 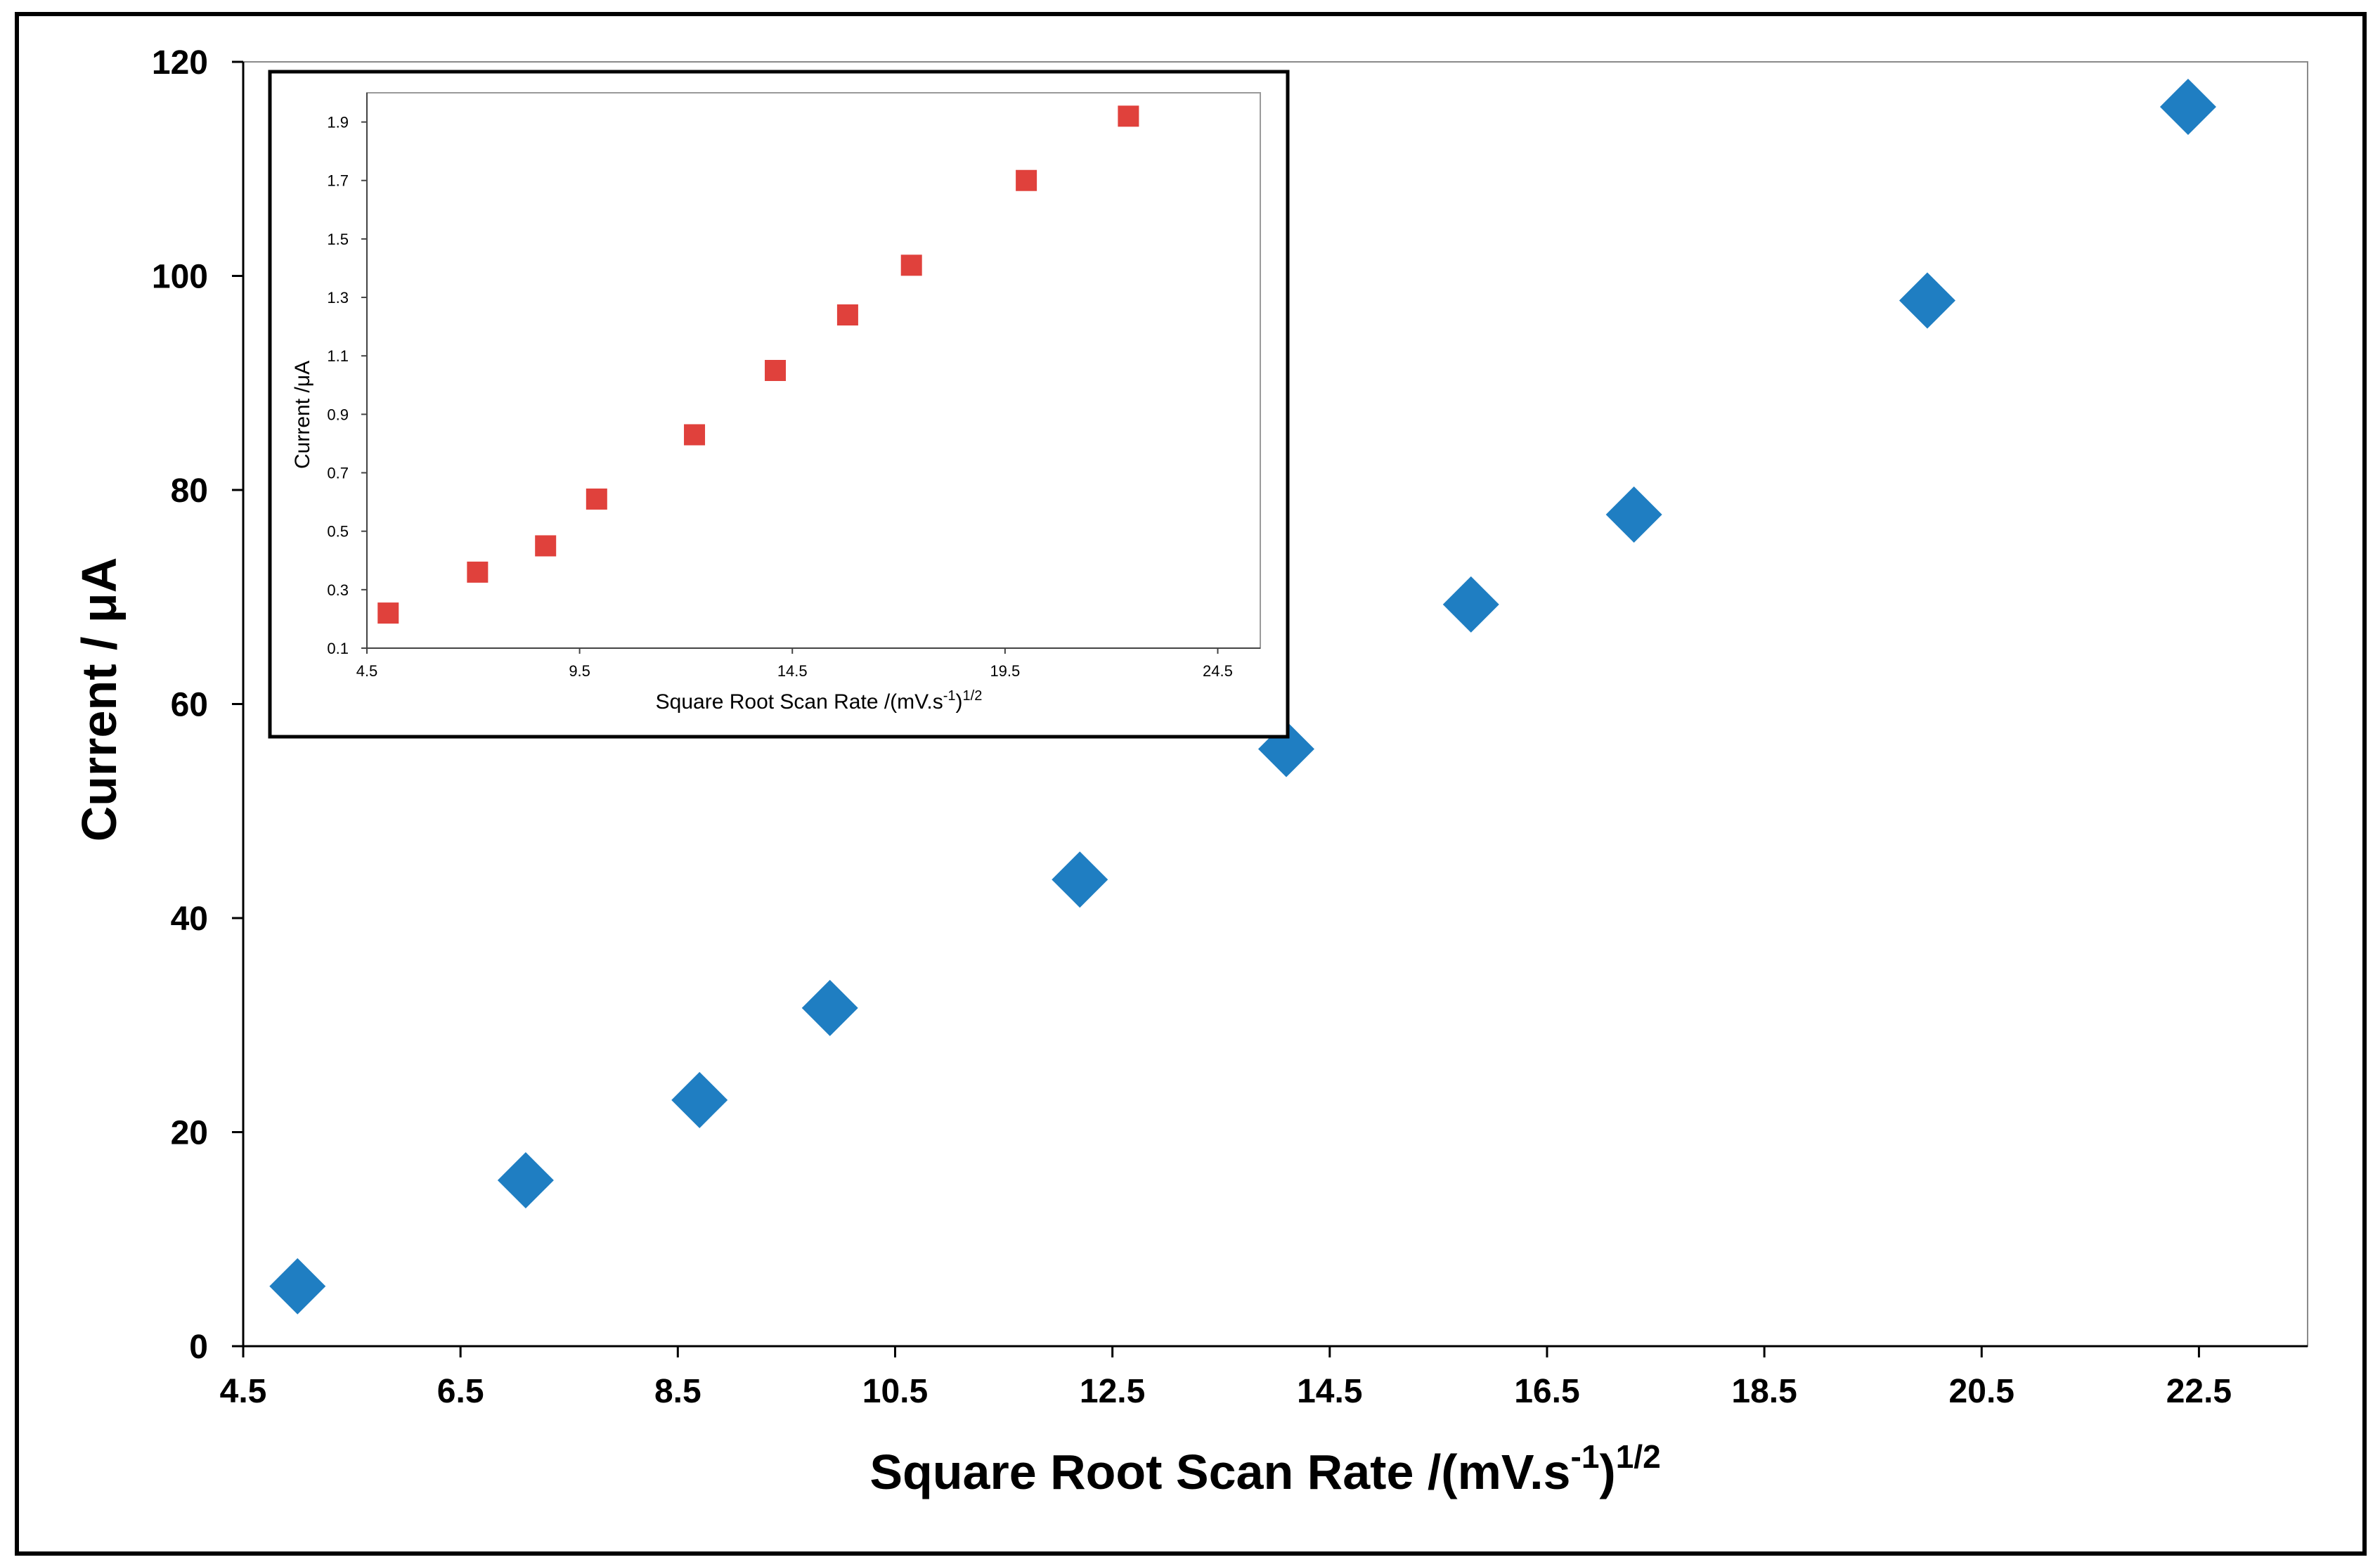 What do you see at coordinates (180, 63) in the screenshot?
I see `main-y-tick-label: 120` at bounding box center [180, 63].